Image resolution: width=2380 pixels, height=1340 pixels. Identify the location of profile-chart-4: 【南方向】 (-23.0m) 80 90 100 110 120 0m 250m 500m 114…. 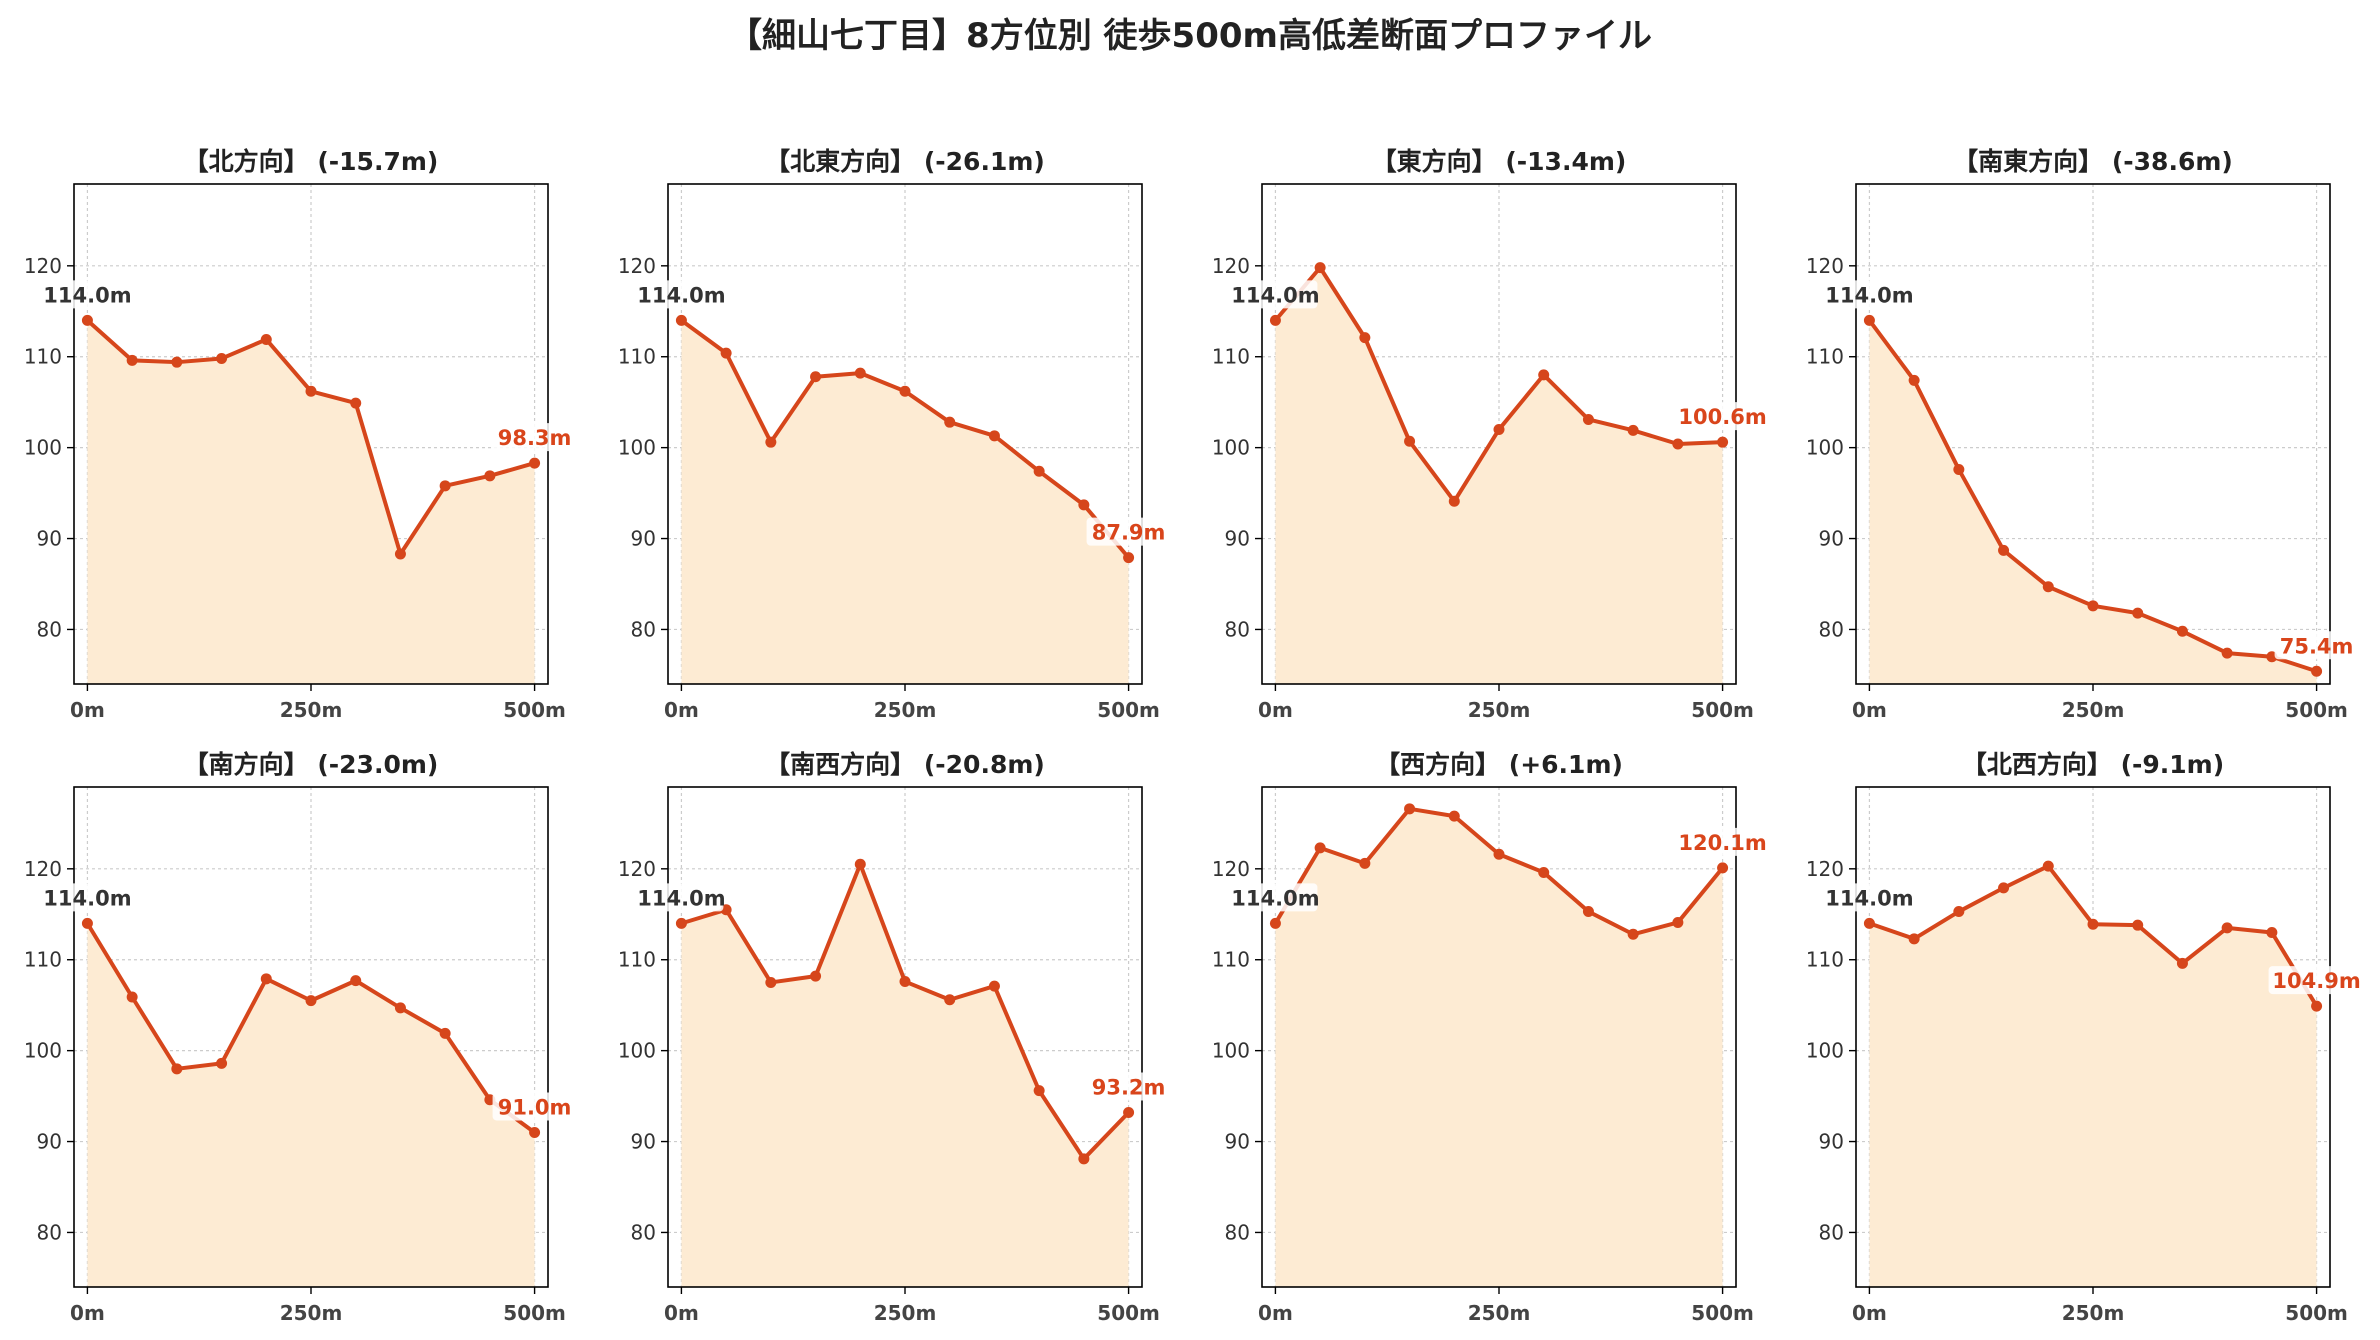
(300, 1037).